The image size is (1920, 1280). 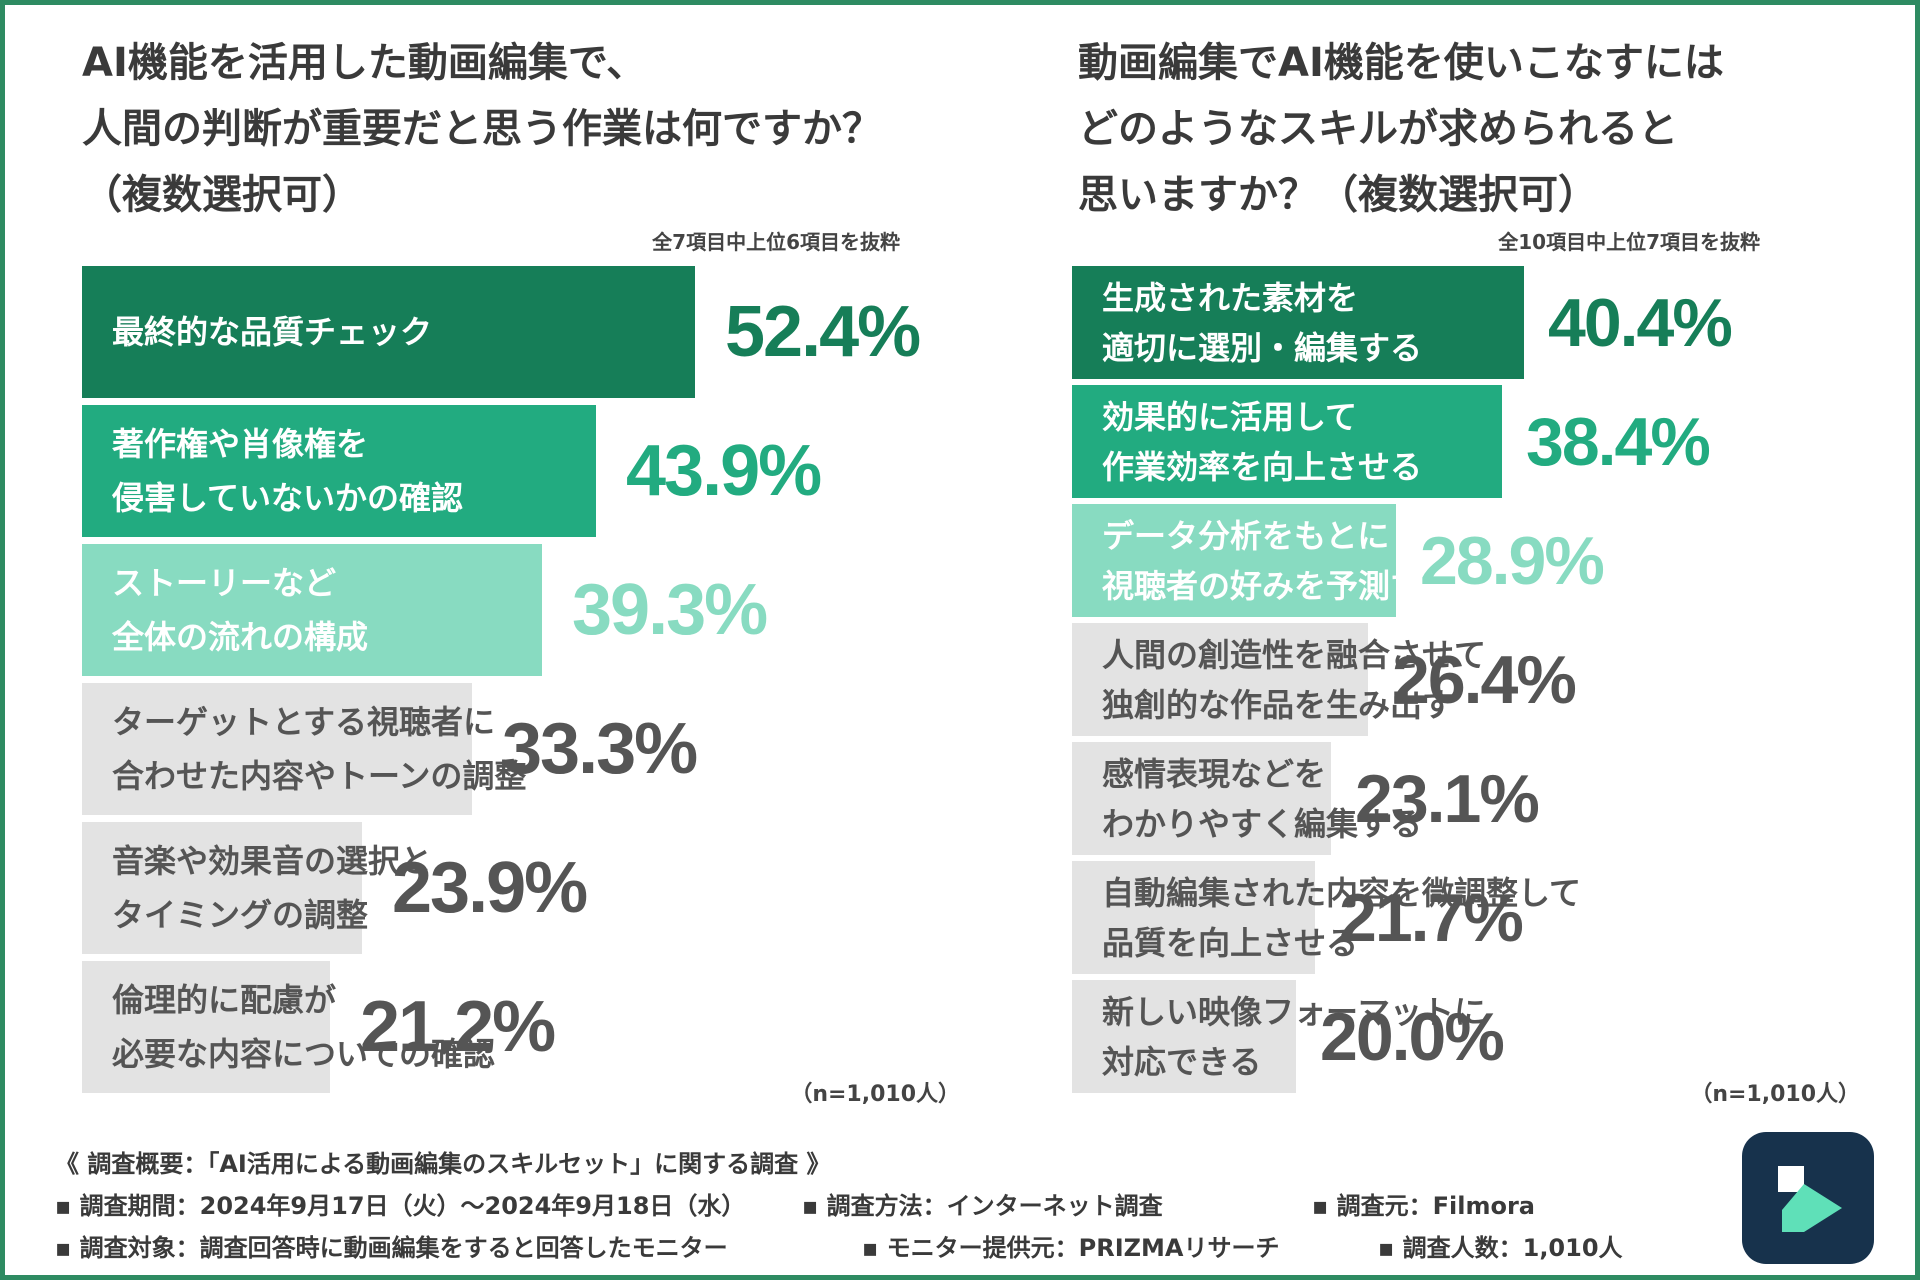 What do you see at coordinates (1262, 441) in the screenshot?
I see `bar-category-label: 効果的に活用して 作業効率を向上させる` at bounding box center [1262, 441].